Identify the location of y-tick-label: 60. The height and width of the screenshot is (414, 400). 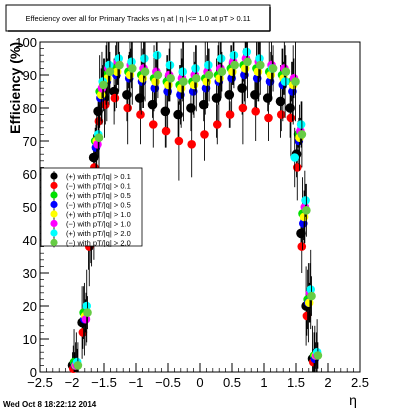
(30, 174).